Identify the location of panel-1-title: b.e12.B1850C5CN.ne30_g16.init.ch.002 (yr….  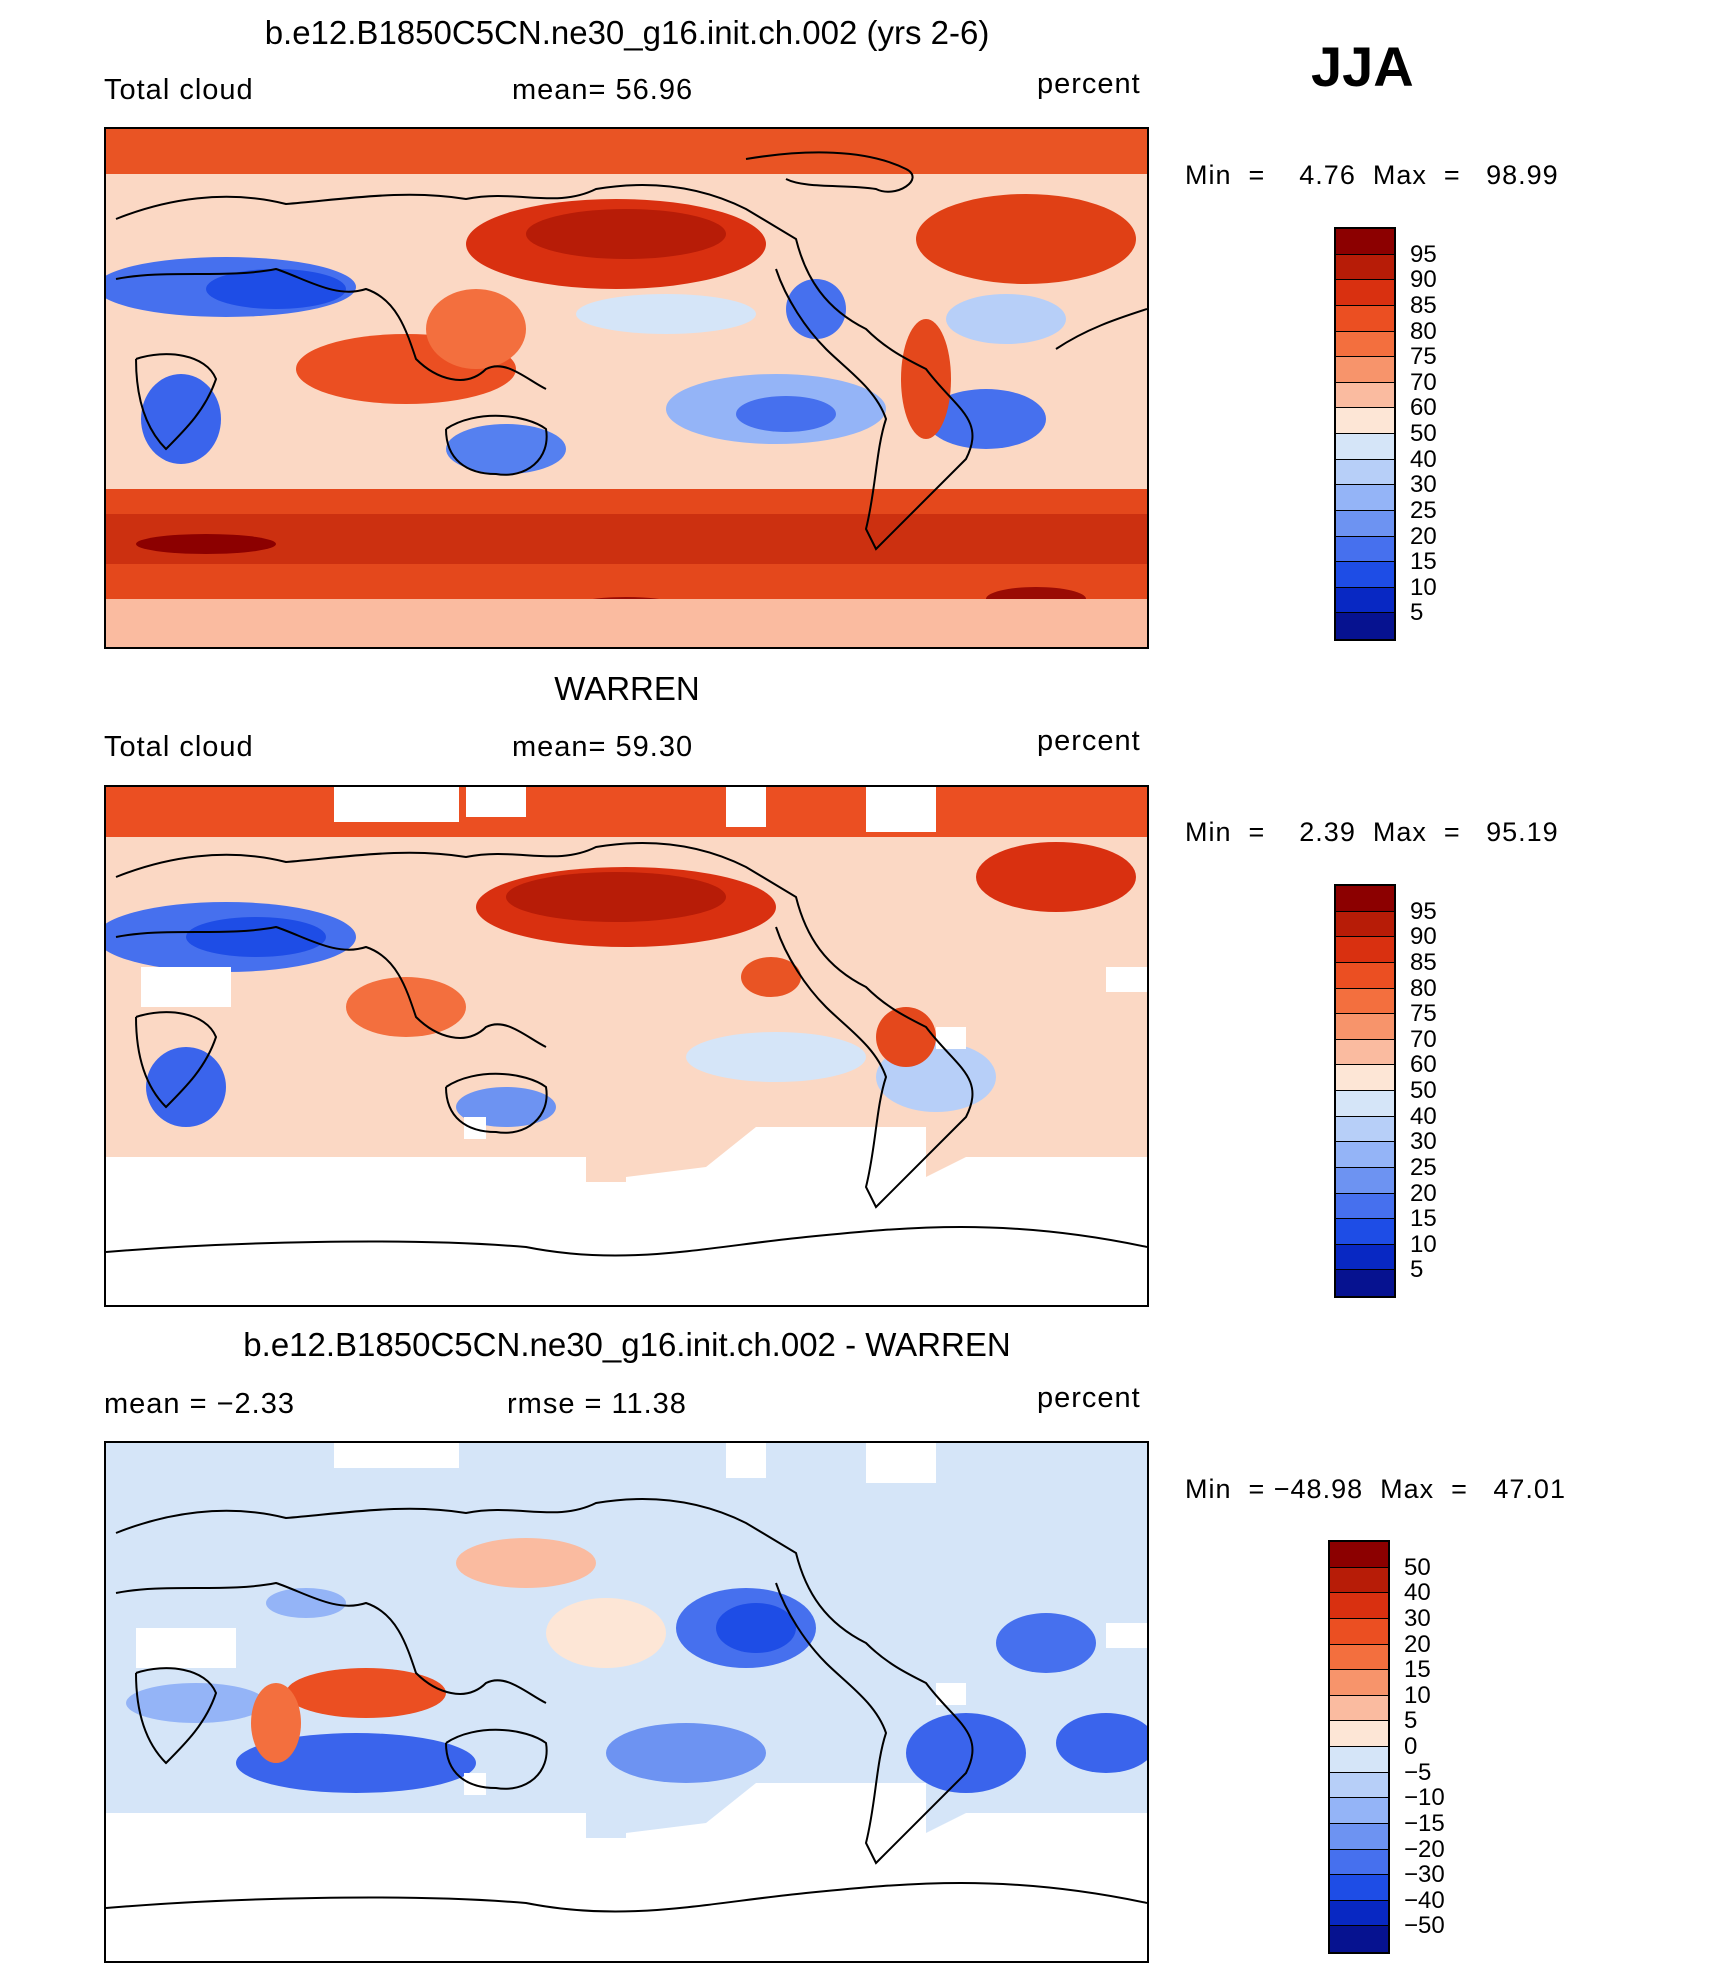
(627, 32).